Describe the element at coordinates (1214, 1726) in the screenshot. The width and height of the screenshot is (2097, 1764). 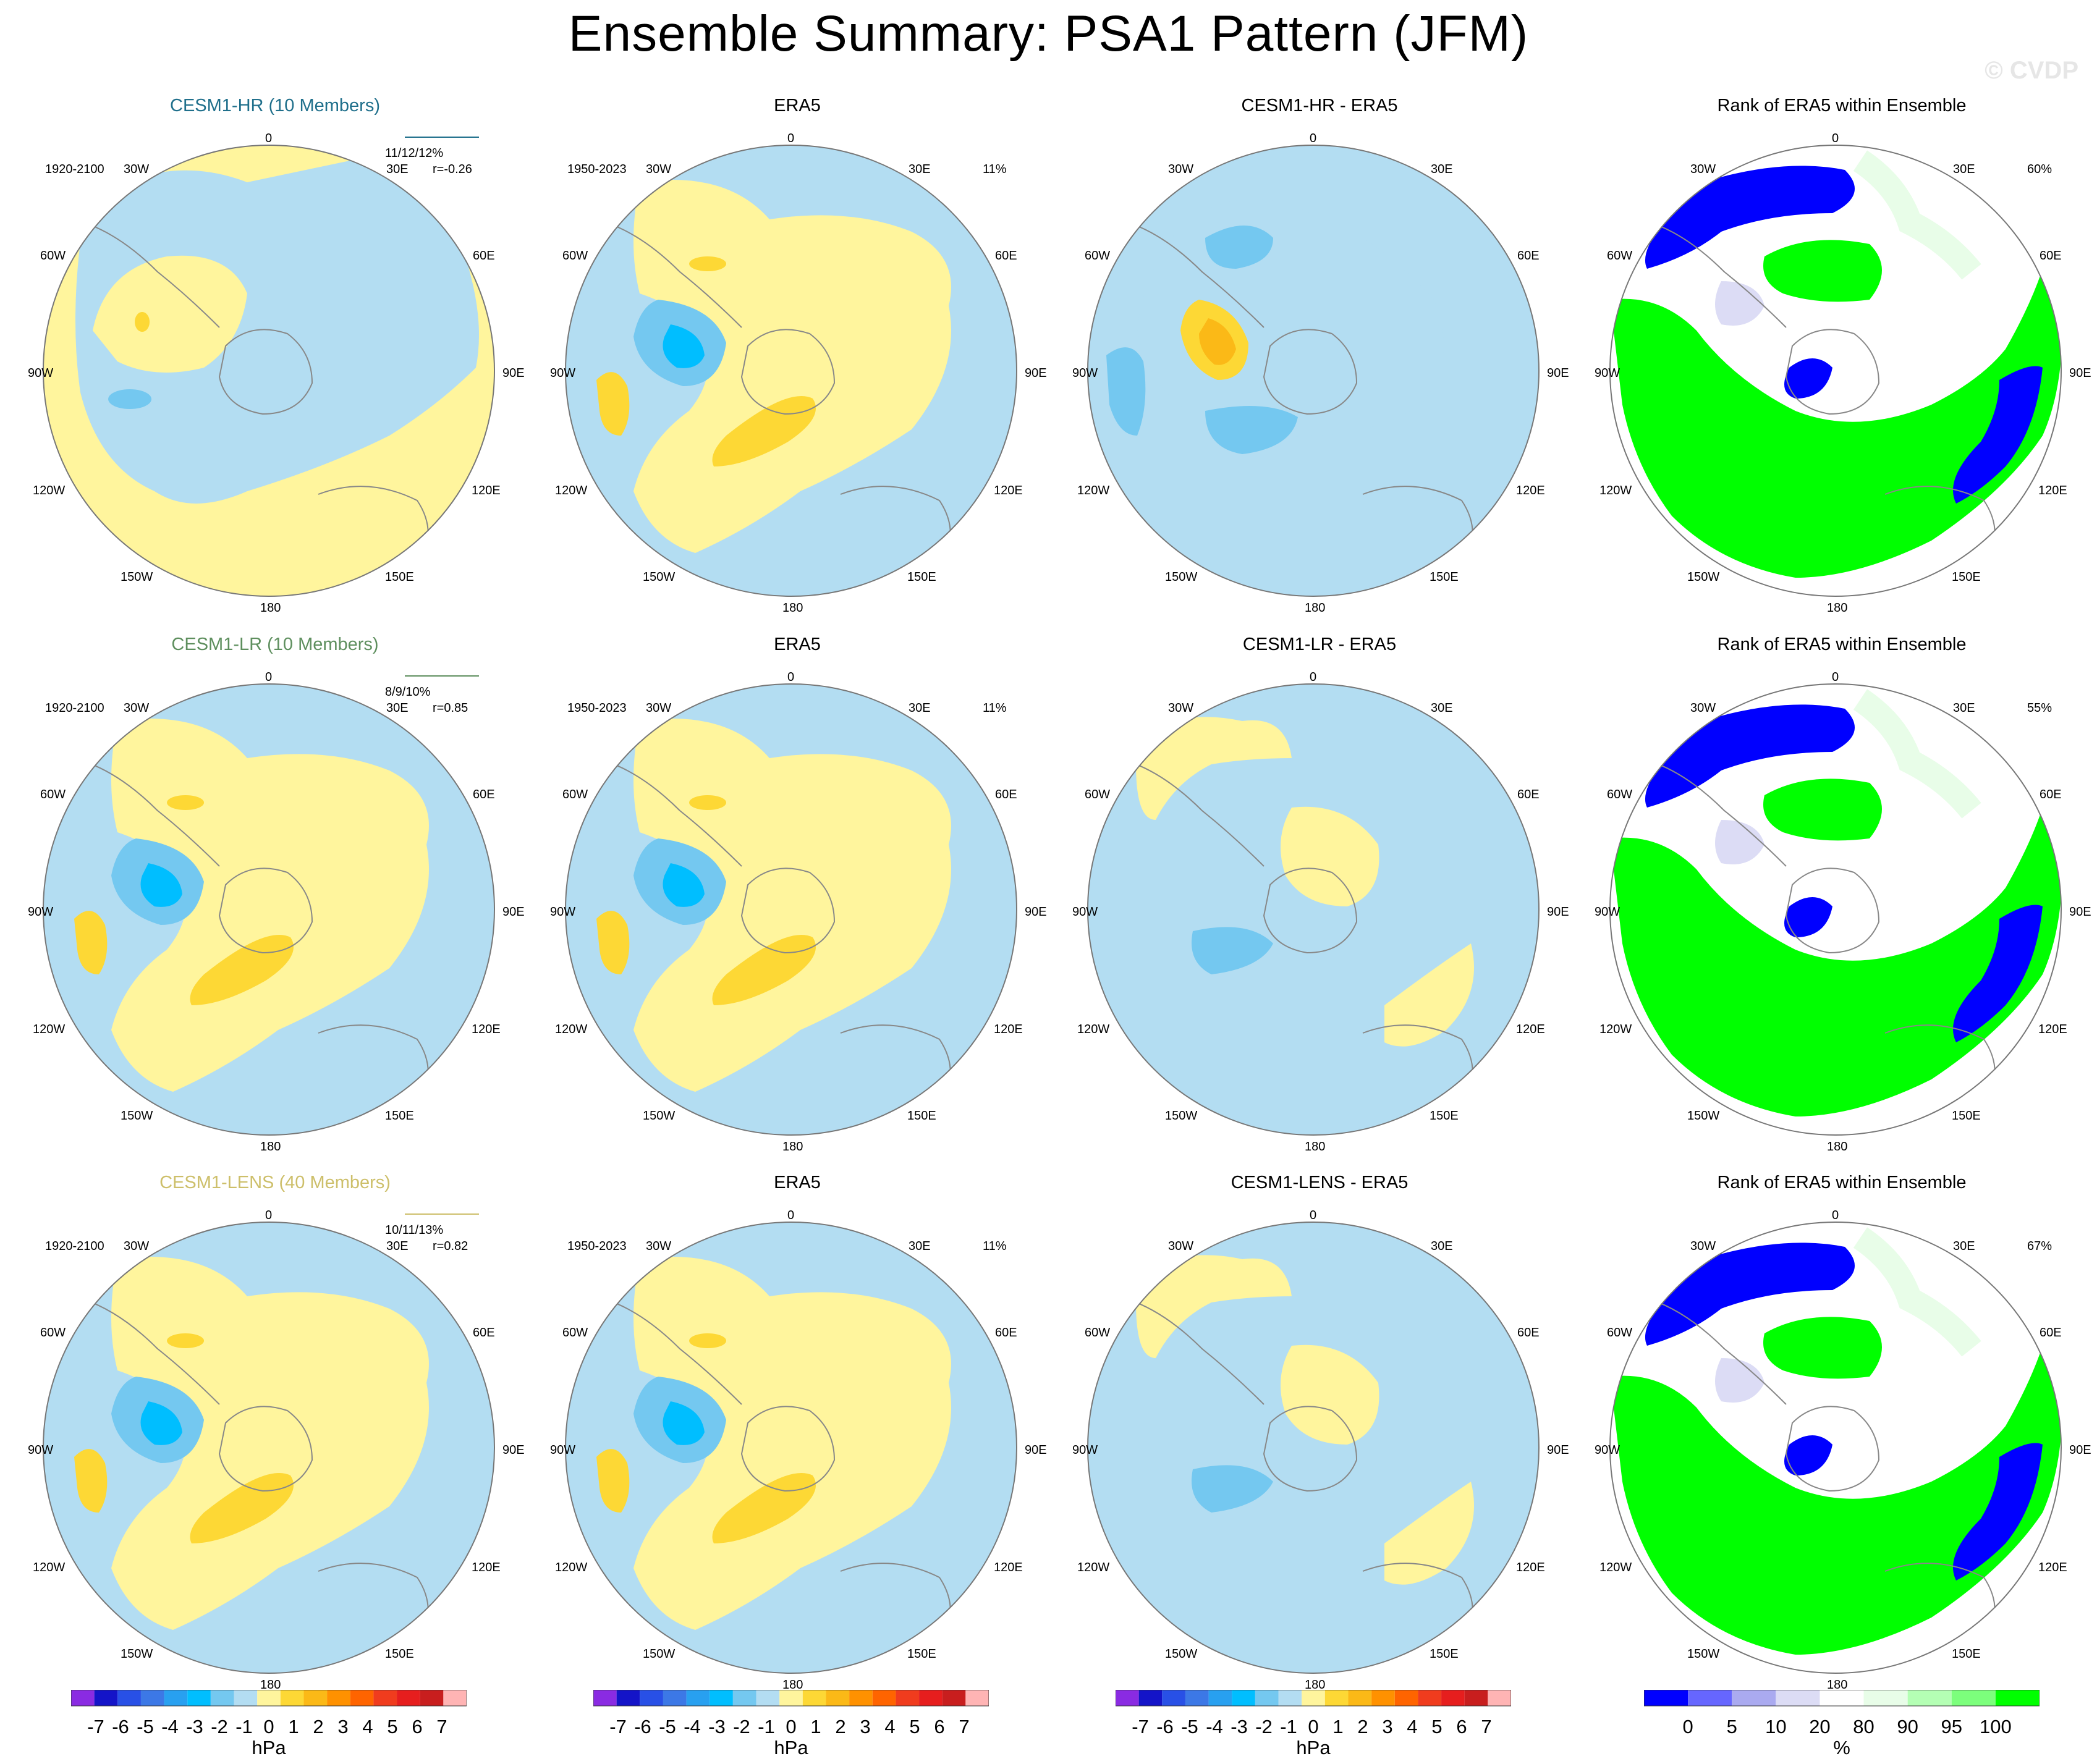
I see `colorbar-tick: -4` at that location.